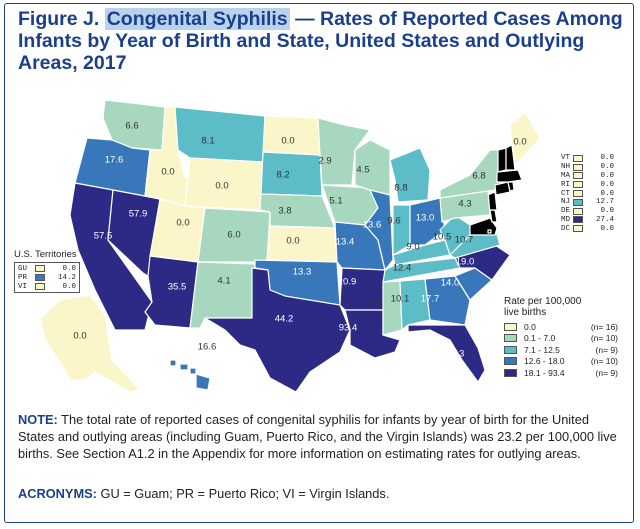 The height and width of the screenshot is (529, 640). What do you see at coordinates (565, 202) in the screenshot?
I see `ne-abbr: NJ` at bounding box center [565, 202].